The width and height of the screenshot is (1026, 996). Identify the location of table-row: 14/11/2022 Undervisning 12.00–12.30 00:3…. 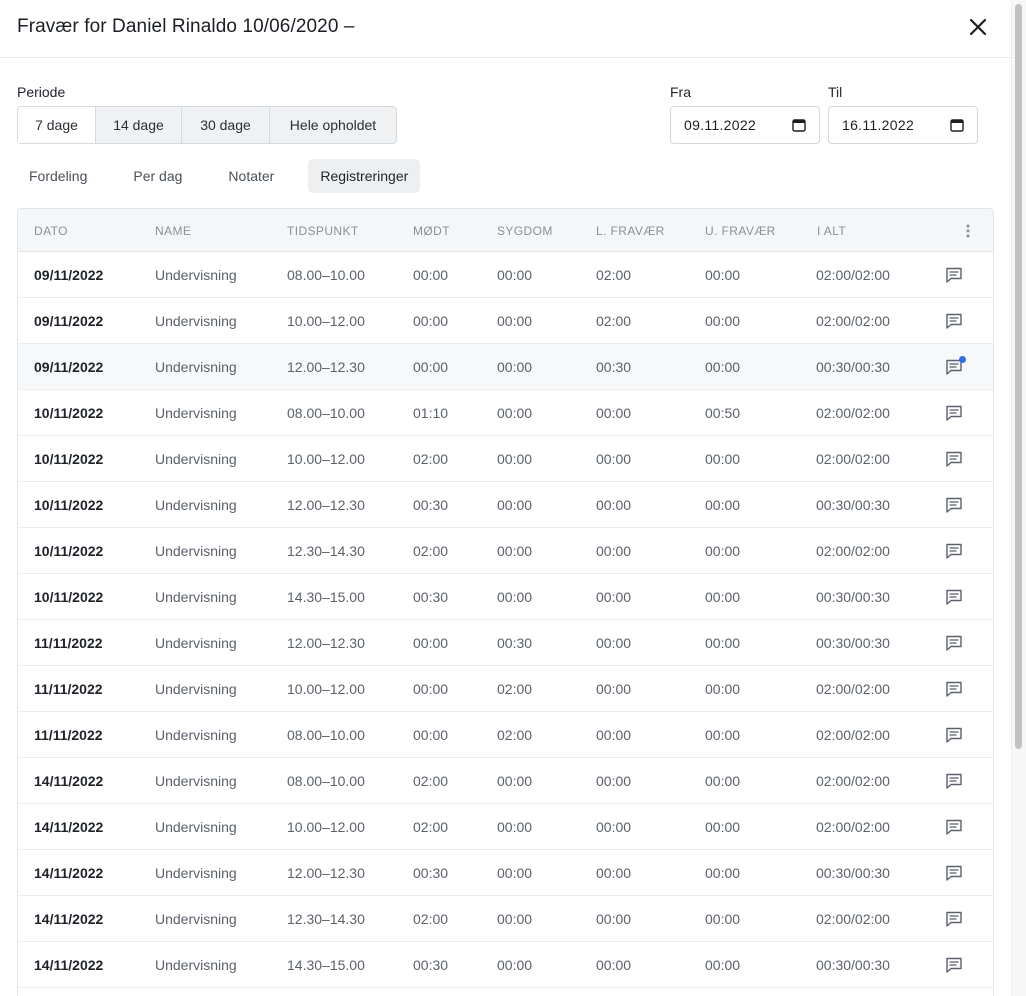
(505, 873).